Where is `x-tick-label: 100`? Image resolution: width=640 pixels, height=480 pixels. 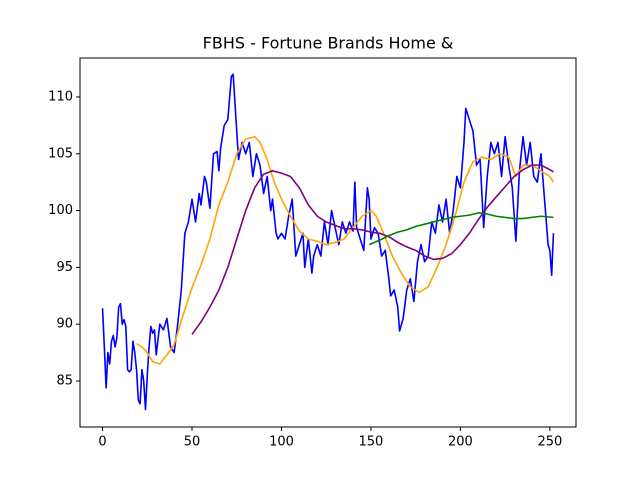 x-tick-label: 100 is located at coordinates (281, 442).